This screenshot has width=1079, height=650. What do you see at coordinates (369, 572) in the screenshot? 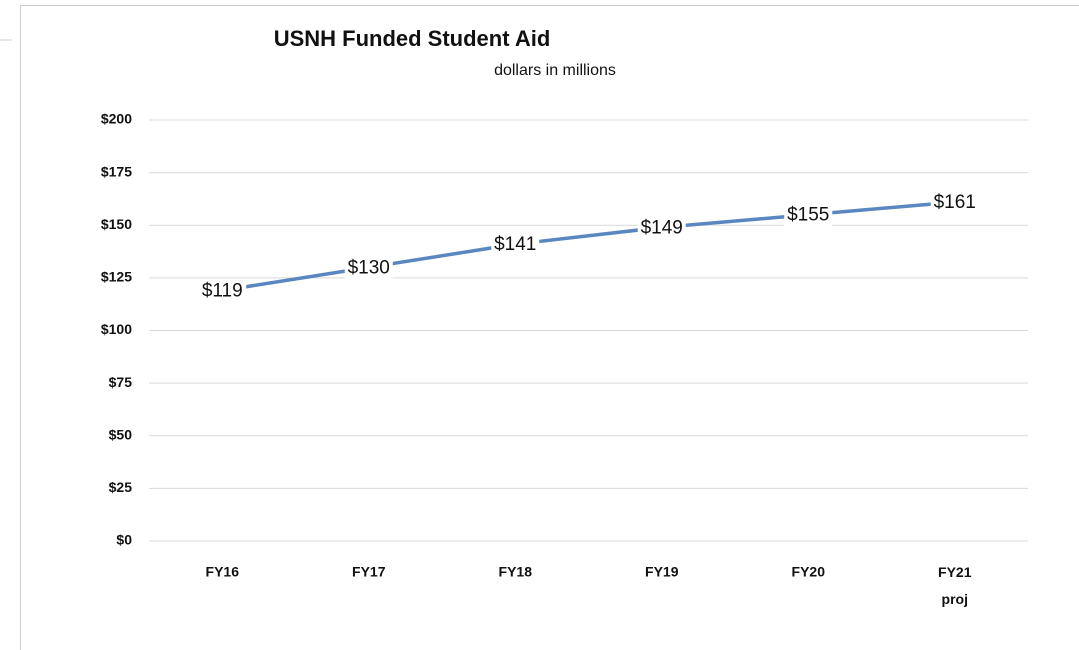
I see `x-tick-label: FY17` at bounding box center [369, 572].